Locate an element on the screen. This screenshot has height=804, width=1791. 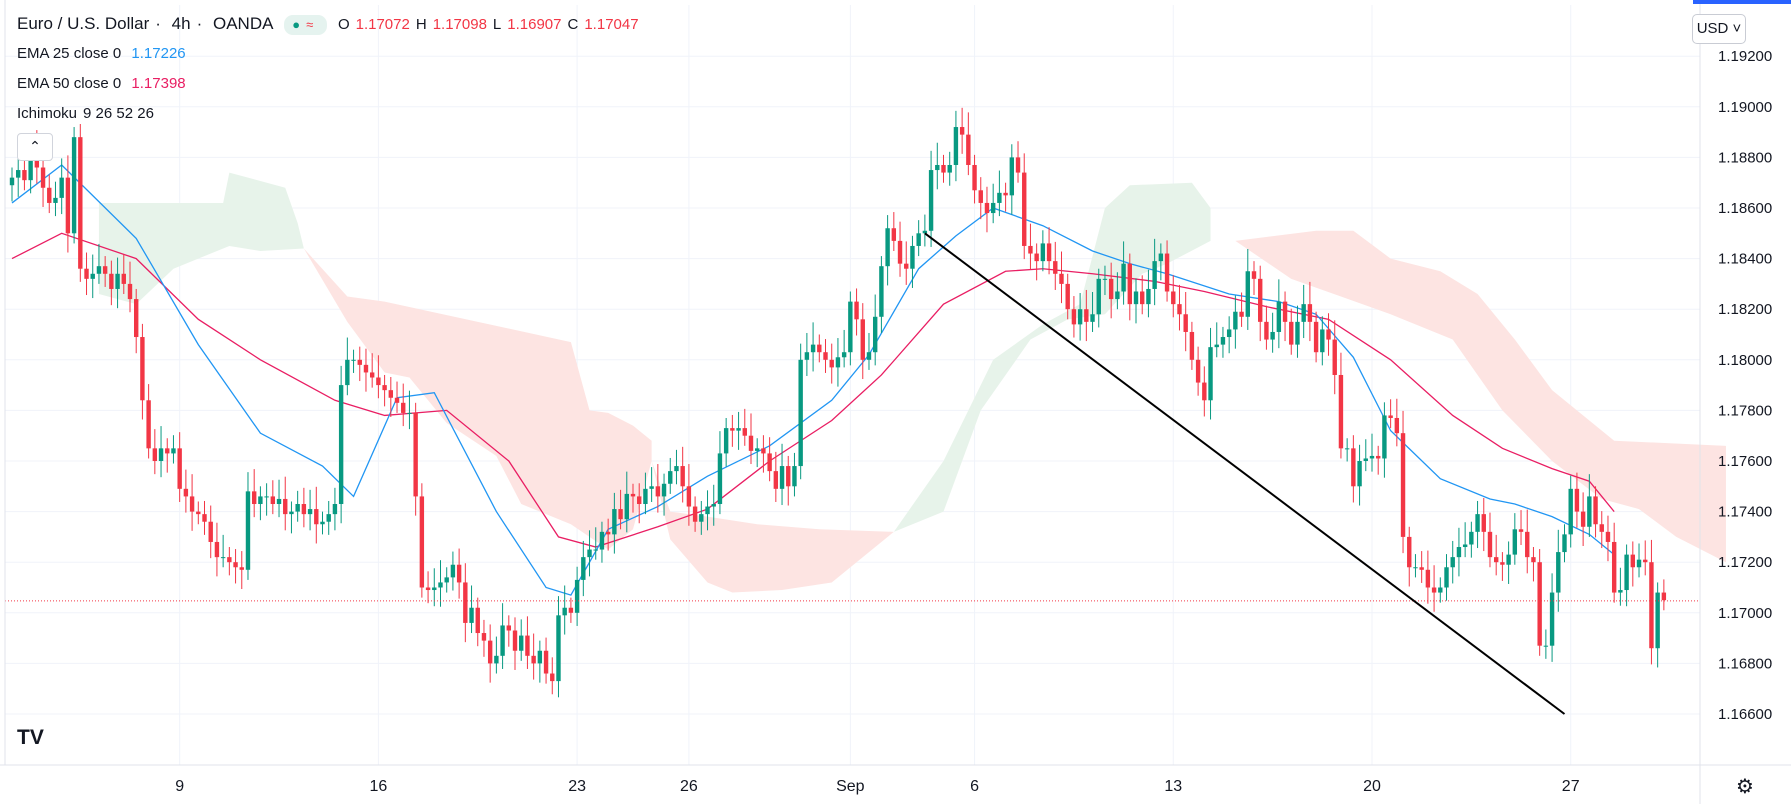
exchange-label: OANDA is located at coordinates (243, 23).